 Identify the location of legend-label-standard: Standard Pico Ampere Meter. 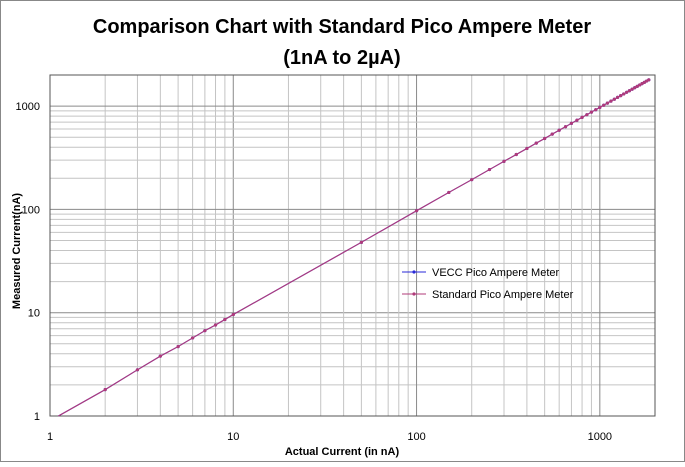
(503, 295).